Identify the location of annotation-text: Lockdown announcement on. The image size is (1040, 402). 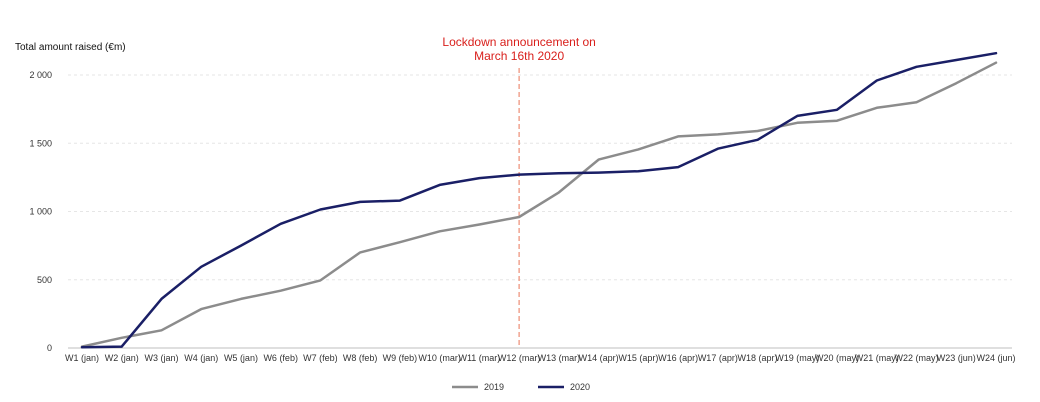
(518, 42).